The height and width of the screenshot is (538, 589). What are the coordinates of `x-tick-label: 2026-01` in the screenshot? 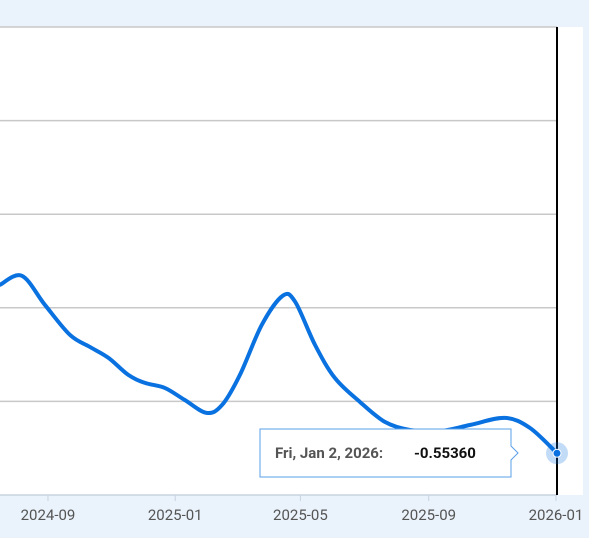 It's located at (556, 515).